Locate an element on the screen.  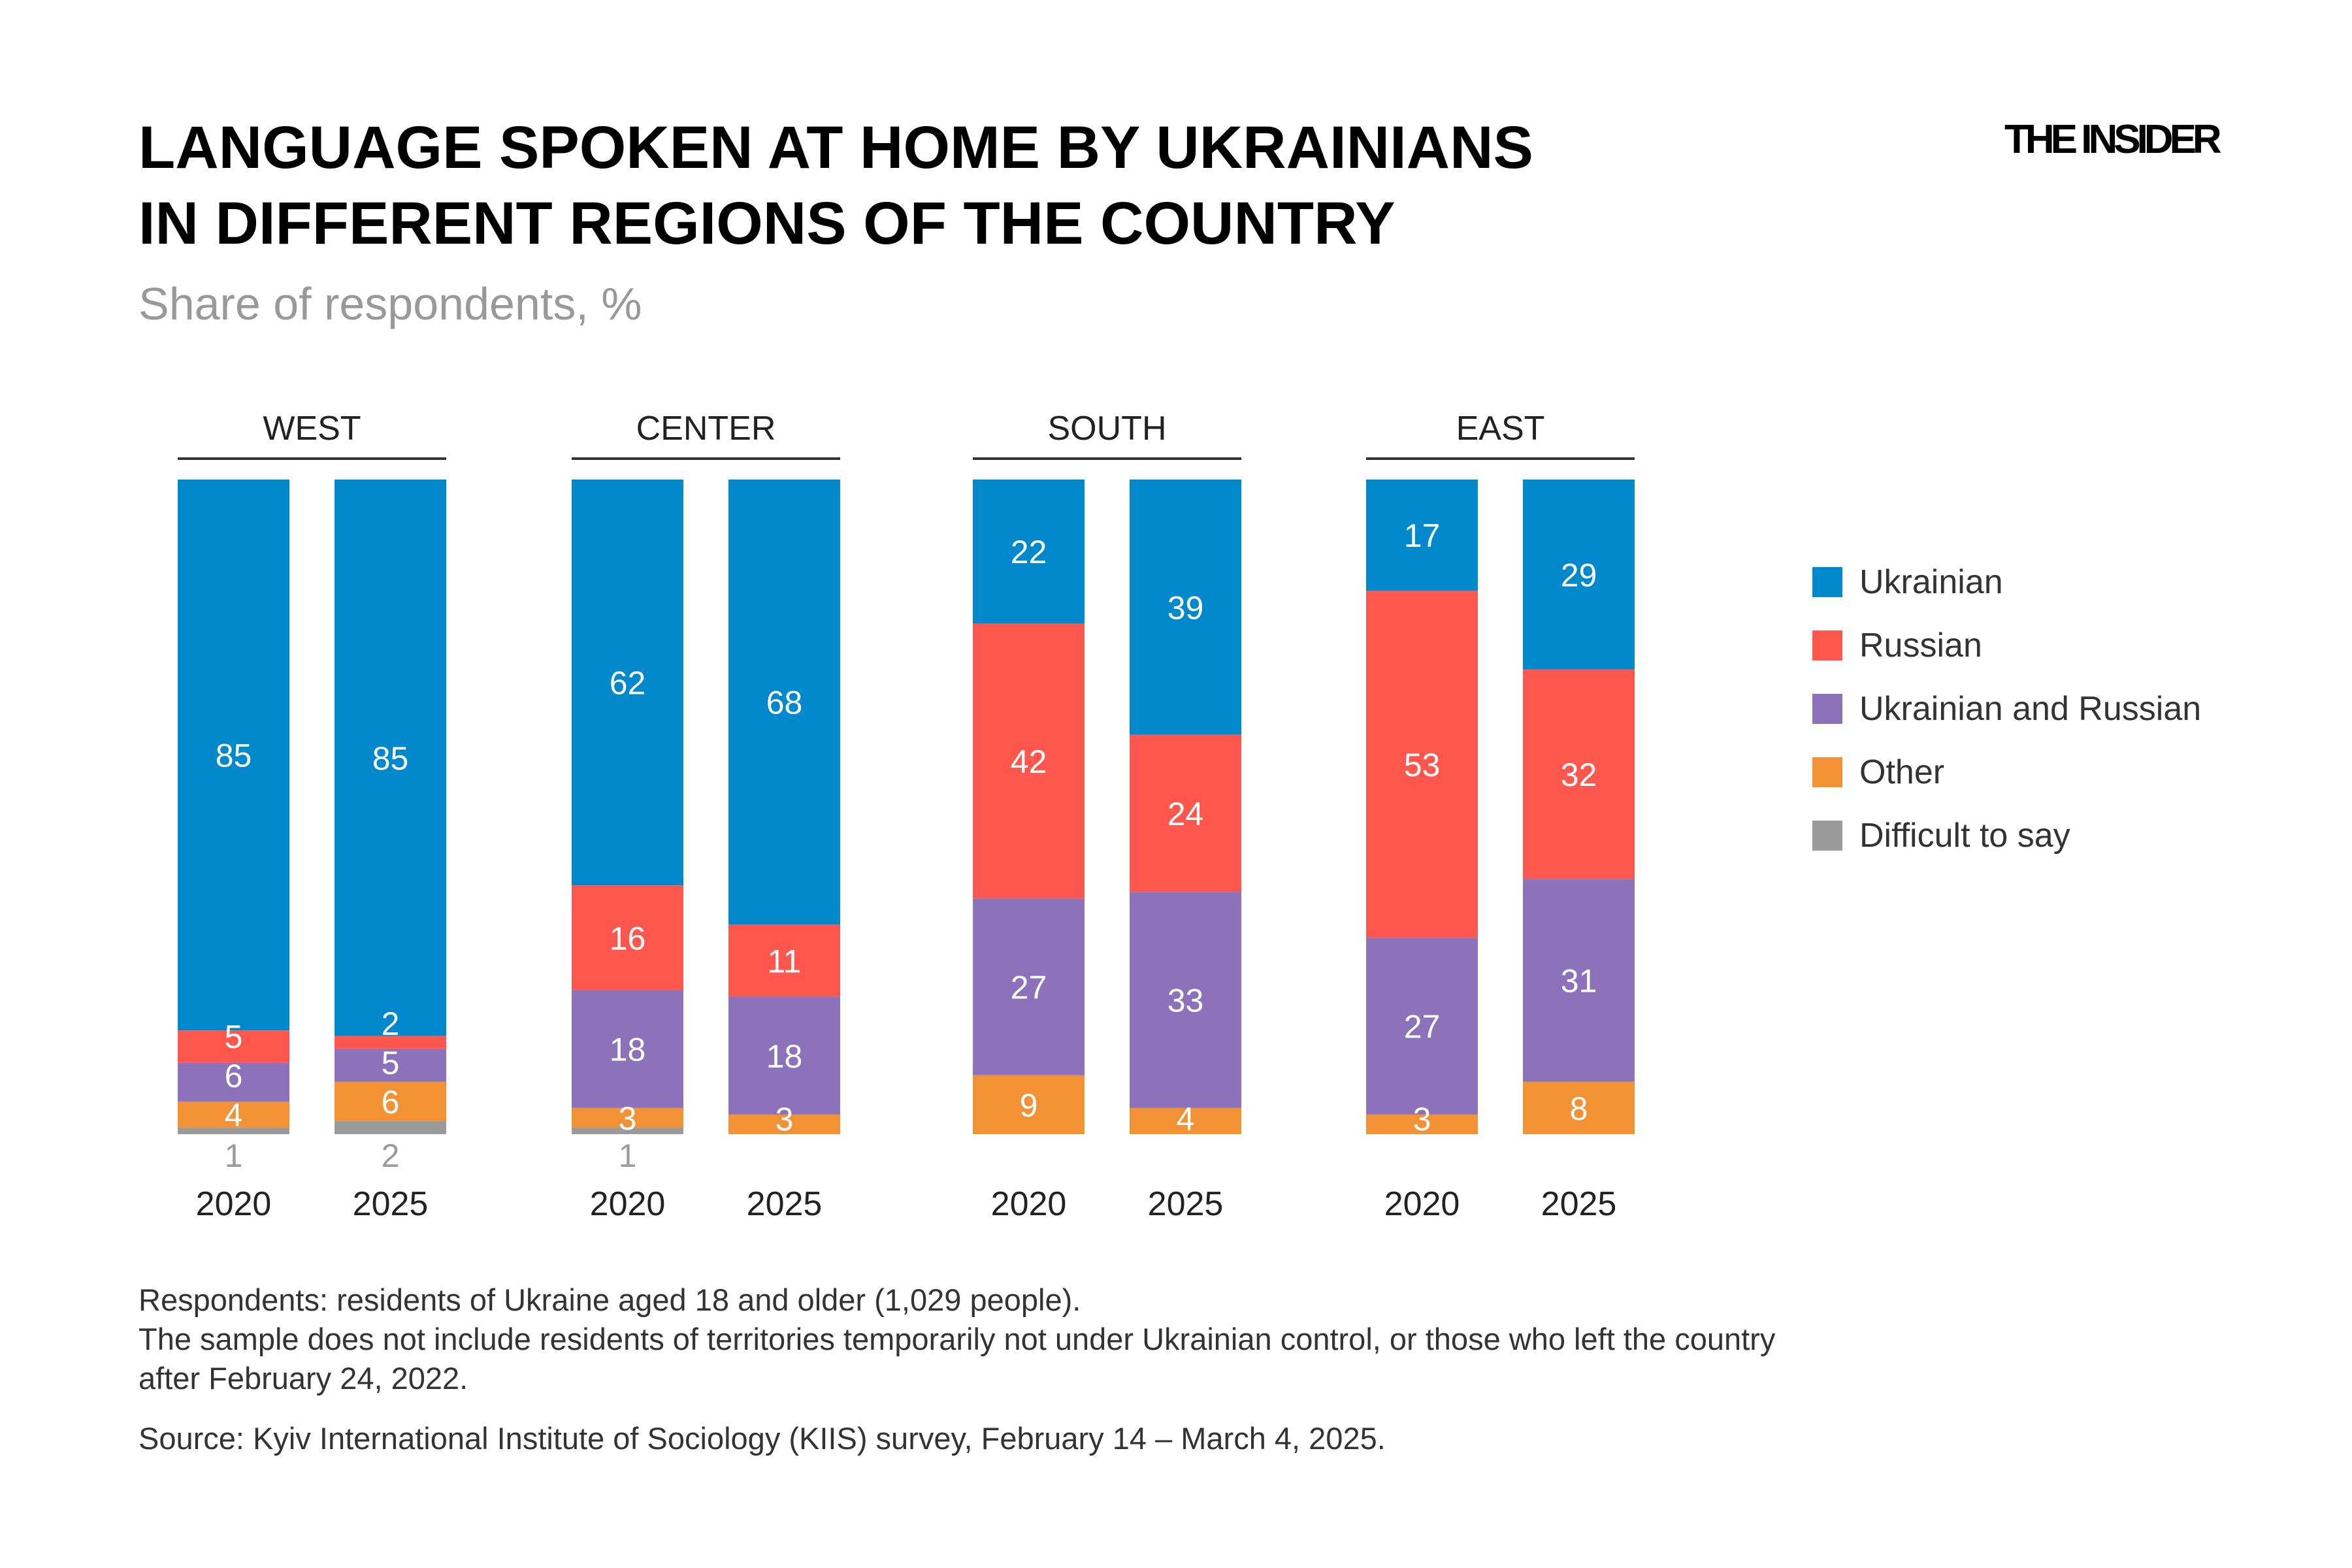
data-label: 9 is located at coordinates (1029, 1105).